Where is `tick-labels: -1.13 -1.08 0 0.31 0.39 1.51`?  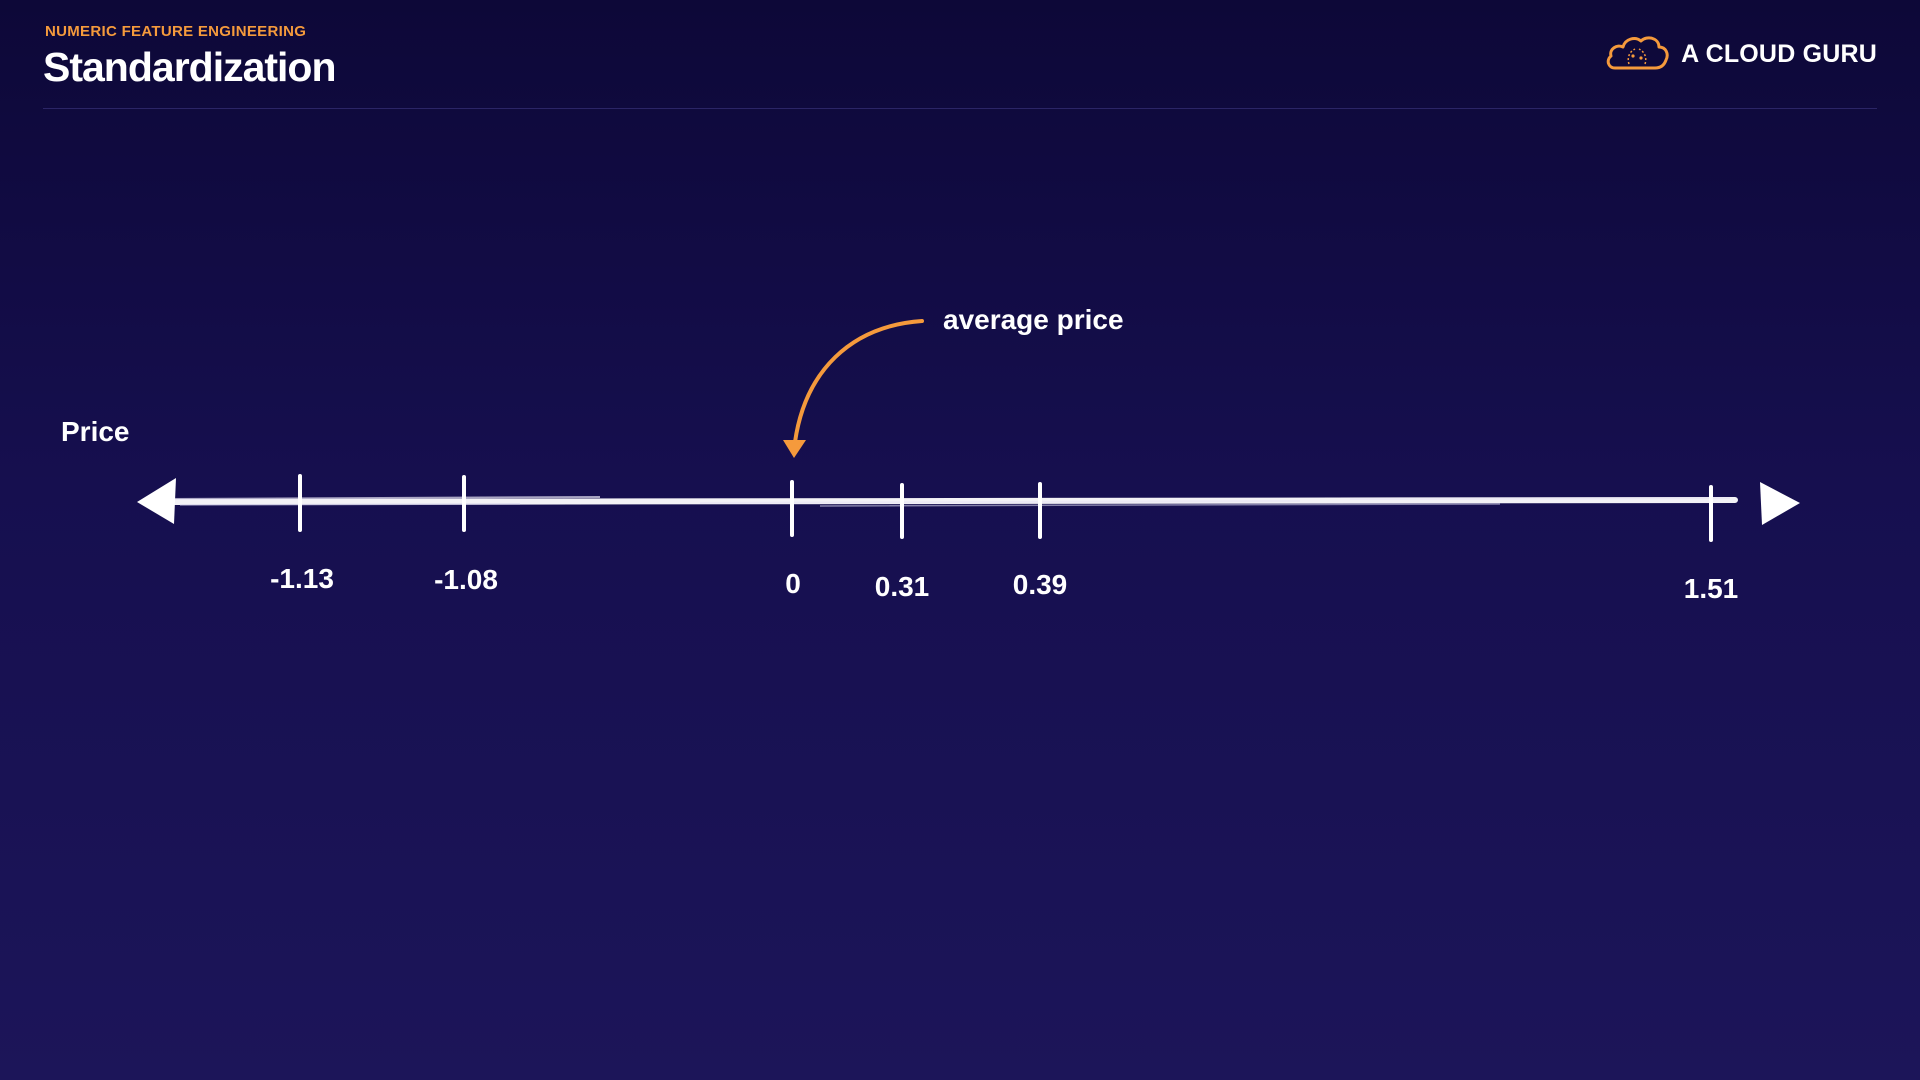
tick-labels: -1.13 -1.08 0 0.31 0.39 1.51 is located at coordinates (1004, 583).